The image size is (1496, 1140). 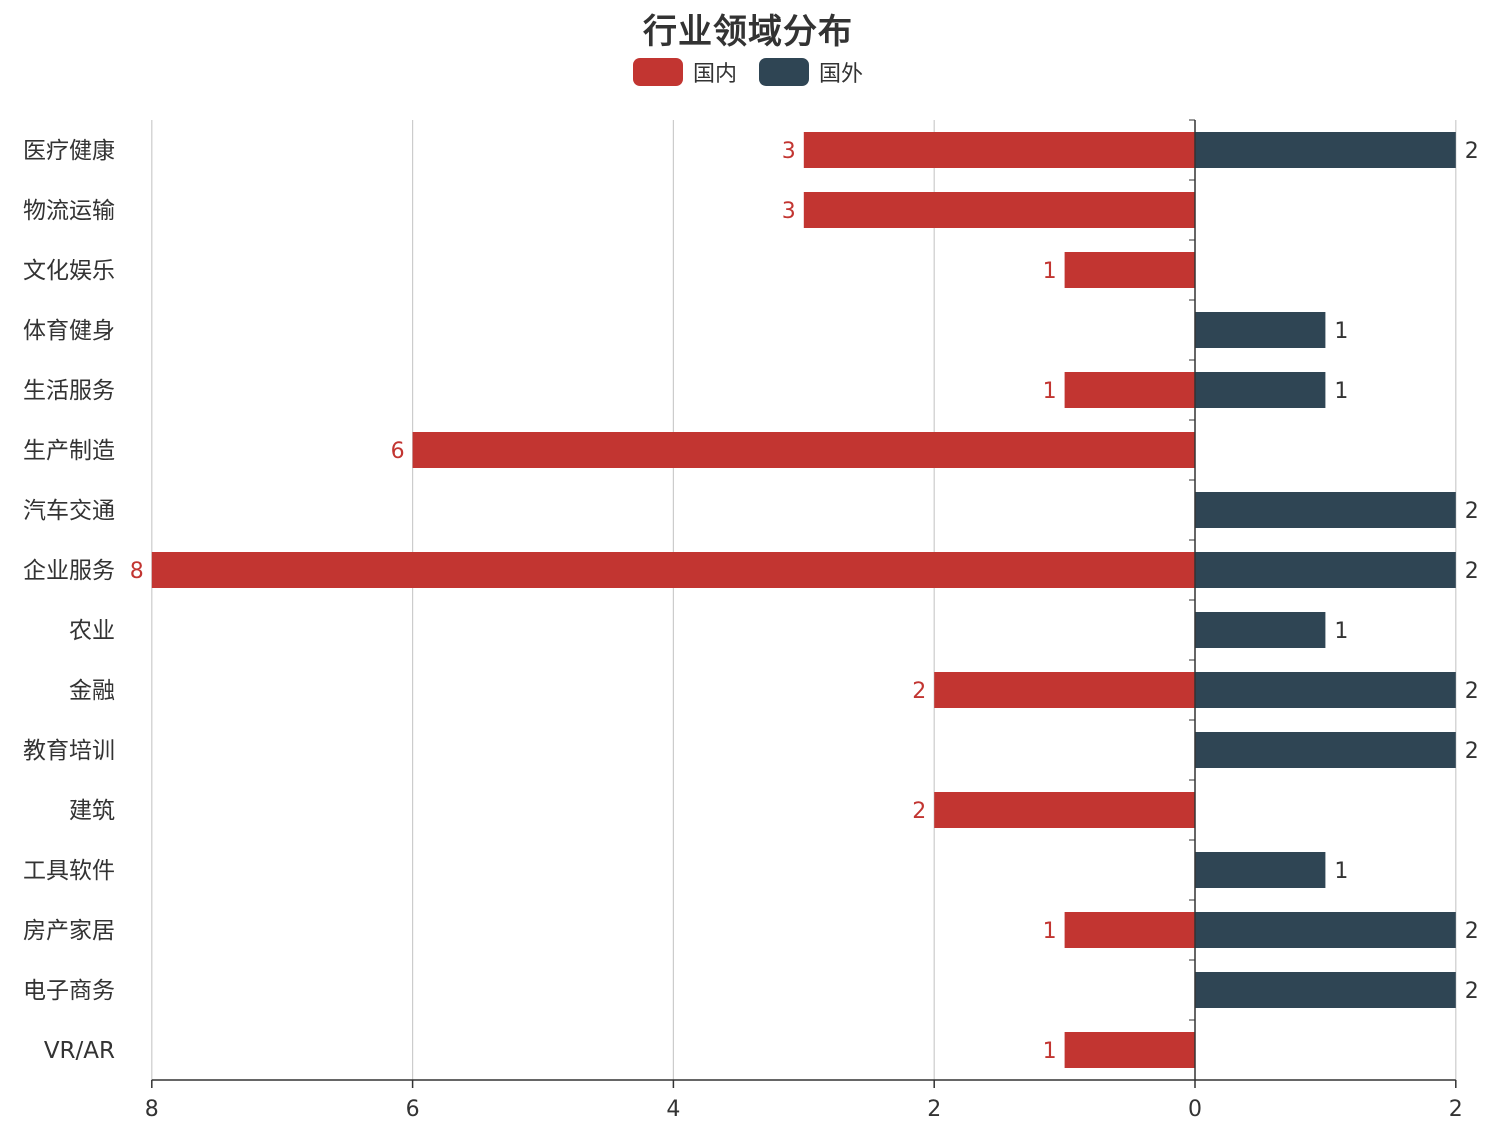 I want to click on legend-label-domestic: 国内, so click(x=714, y=74).